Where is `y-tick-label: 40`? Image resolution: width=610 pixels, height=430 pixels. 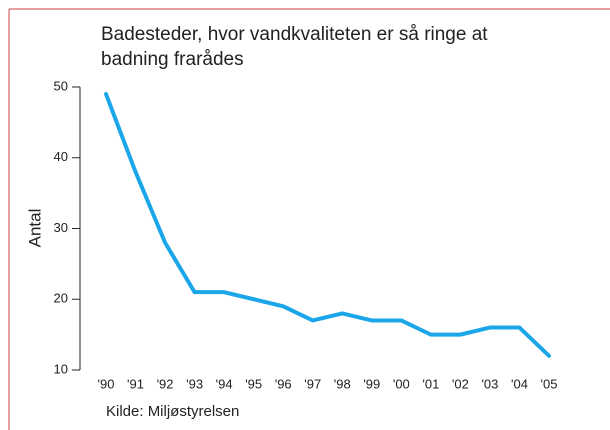
y-tick-label: 40 is located at coordinates (61, 156).